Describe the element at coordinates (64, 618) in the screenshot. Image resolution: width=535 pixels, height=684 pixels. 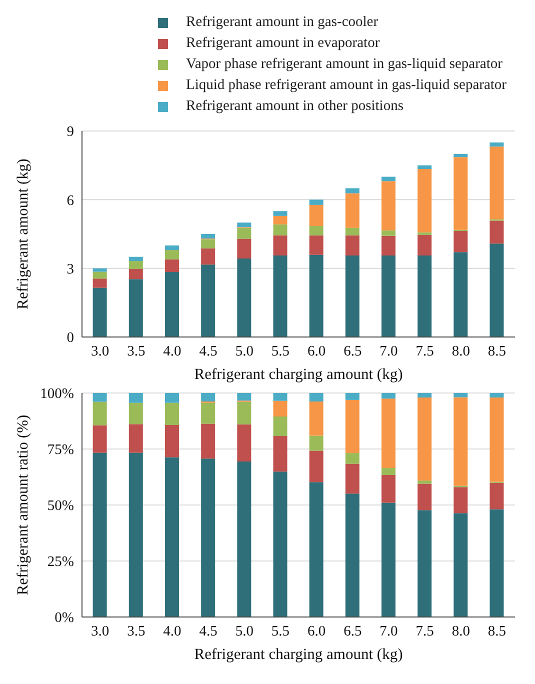
I see `y-tick-label: 0%` at that location.